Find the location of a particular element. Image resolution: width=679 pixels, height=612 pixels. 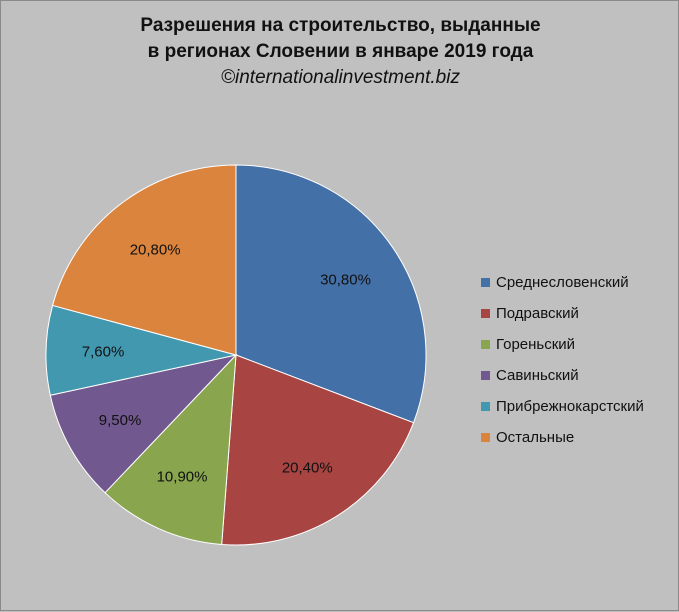

legend-item-5: Остальные is located at coordinates (562, 437).